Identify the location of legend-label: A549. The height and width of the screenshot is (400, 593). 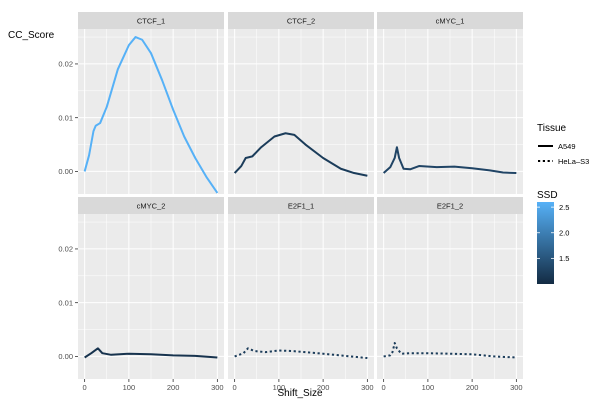
(567, 146).